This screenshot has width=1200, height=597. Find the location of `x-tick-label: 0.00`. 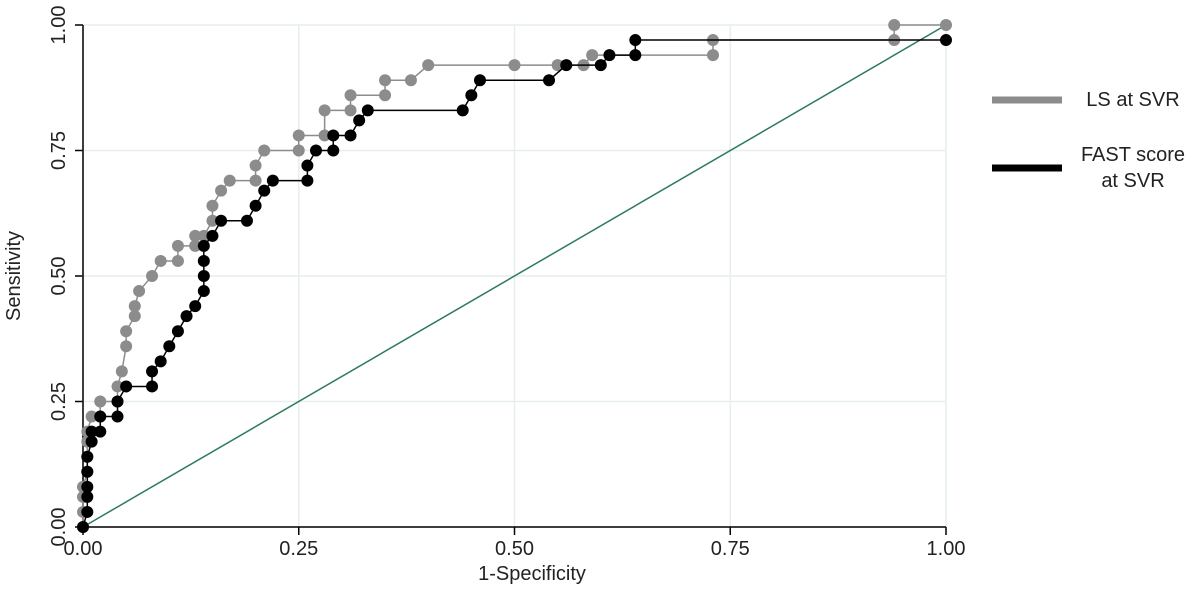

x-tick-label: 0.00 is located at coordinates (83, 549).